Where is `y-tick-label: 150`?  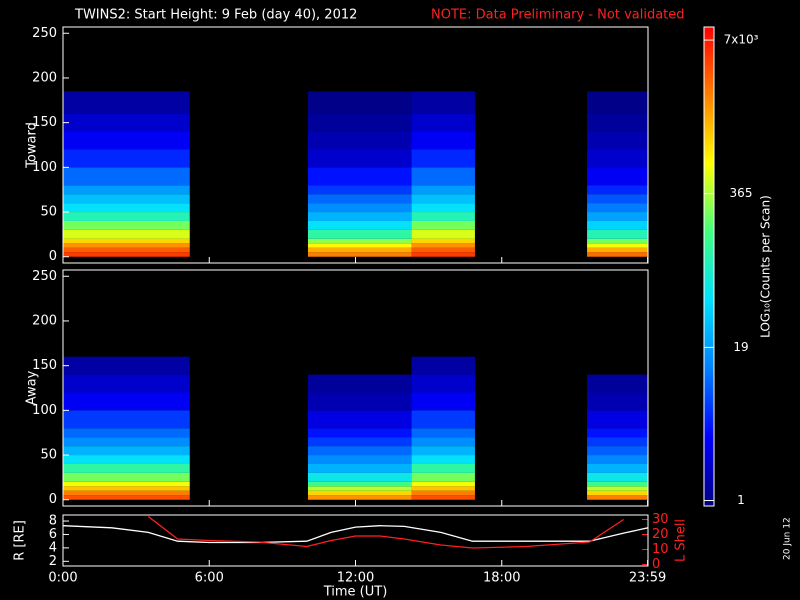 y-tick-label: 150 is located at coordinates (44, 122).